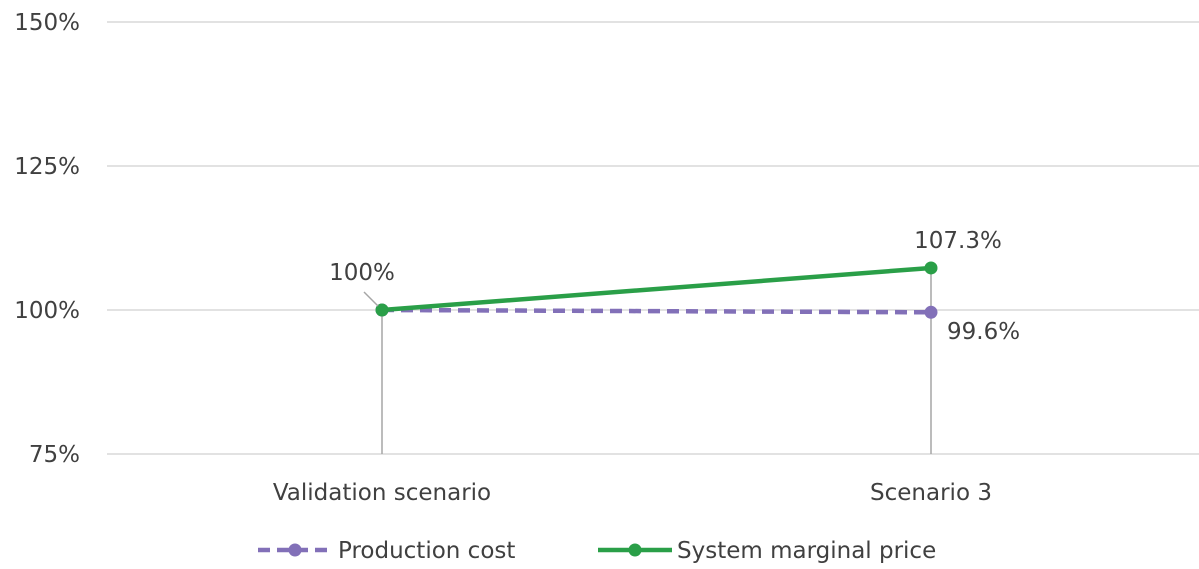  What do you see at coordinates (931, 493) in the screenshot?
I see `x-category-label: Scenario 3` at bounding box center [931, 493].